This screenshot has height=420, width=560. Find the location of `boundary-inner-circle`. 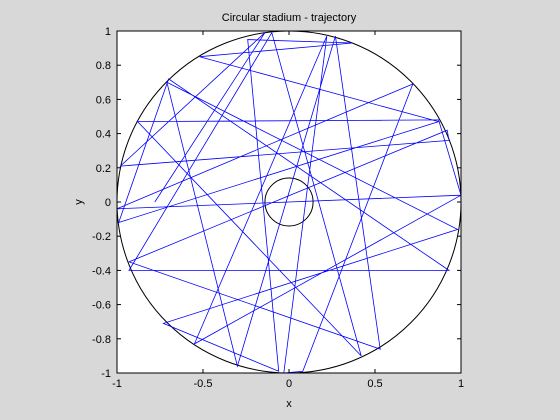

boundary-inner-circle is located at coordinates (289, 202).